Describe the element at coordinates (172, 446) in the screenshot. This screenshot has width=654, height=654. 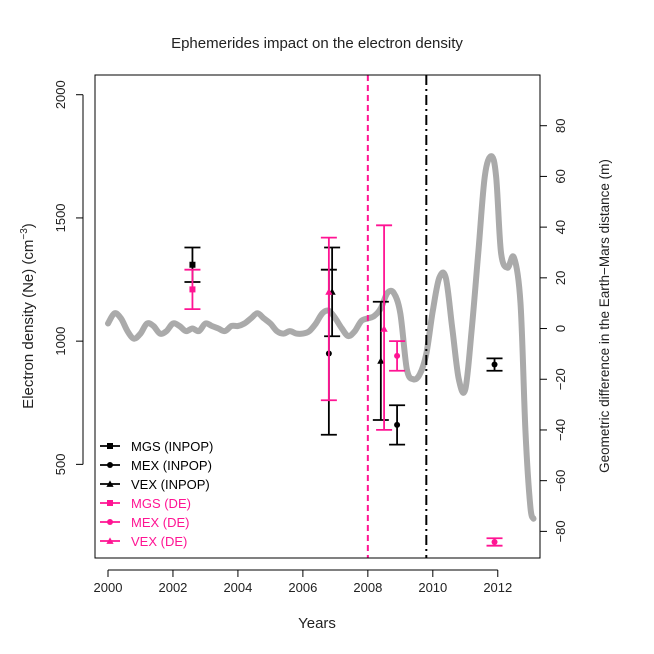
I see `legend-label: MGS (INPOP)` at that location.